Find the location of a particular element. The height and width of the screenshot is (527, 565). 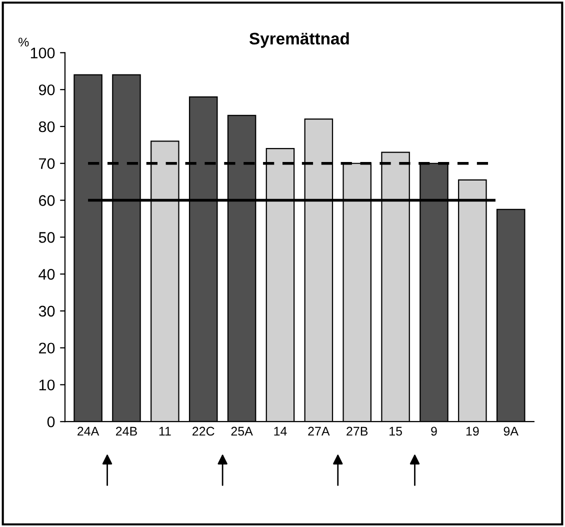

x-tick-label: 22C is located at coordinates (203, 431).